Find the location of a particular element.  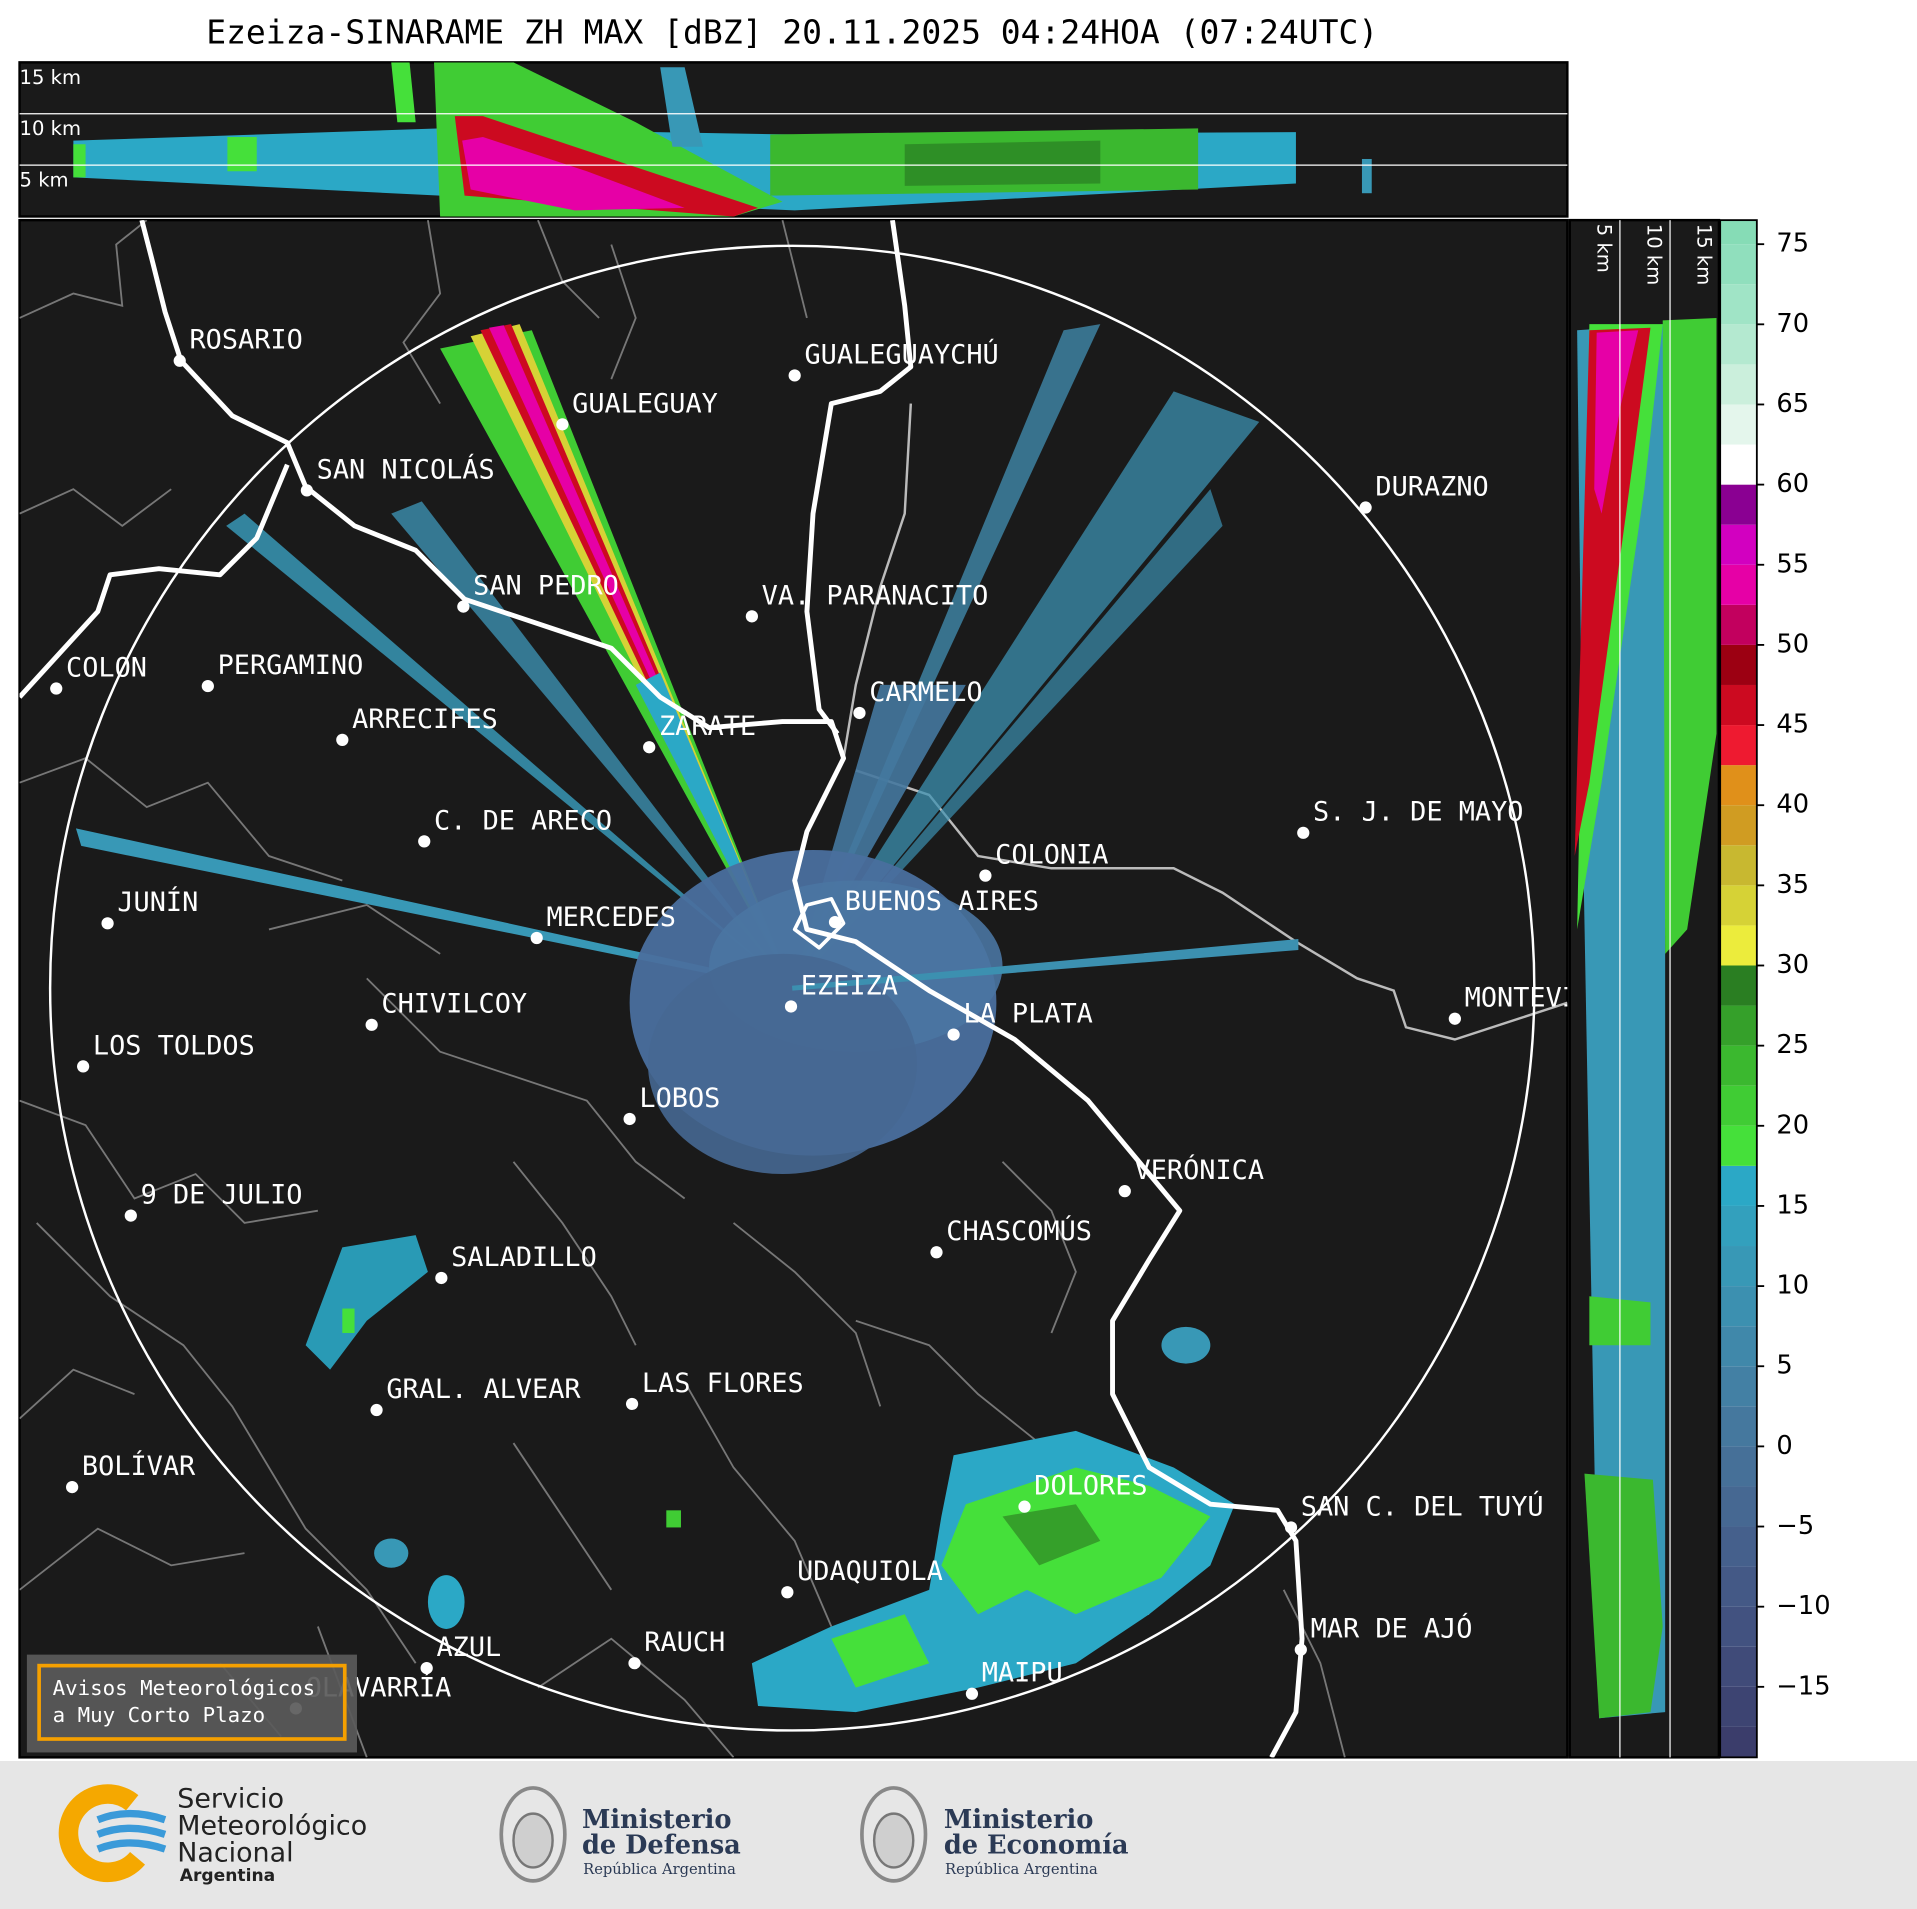

city-label: COLON is located at coordinates (106, 667).